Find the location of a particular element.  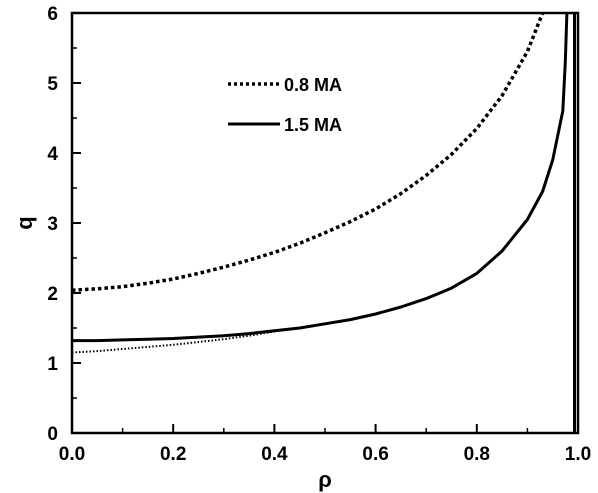

y-tick-label: 6 is located at coordinates (52, 14).